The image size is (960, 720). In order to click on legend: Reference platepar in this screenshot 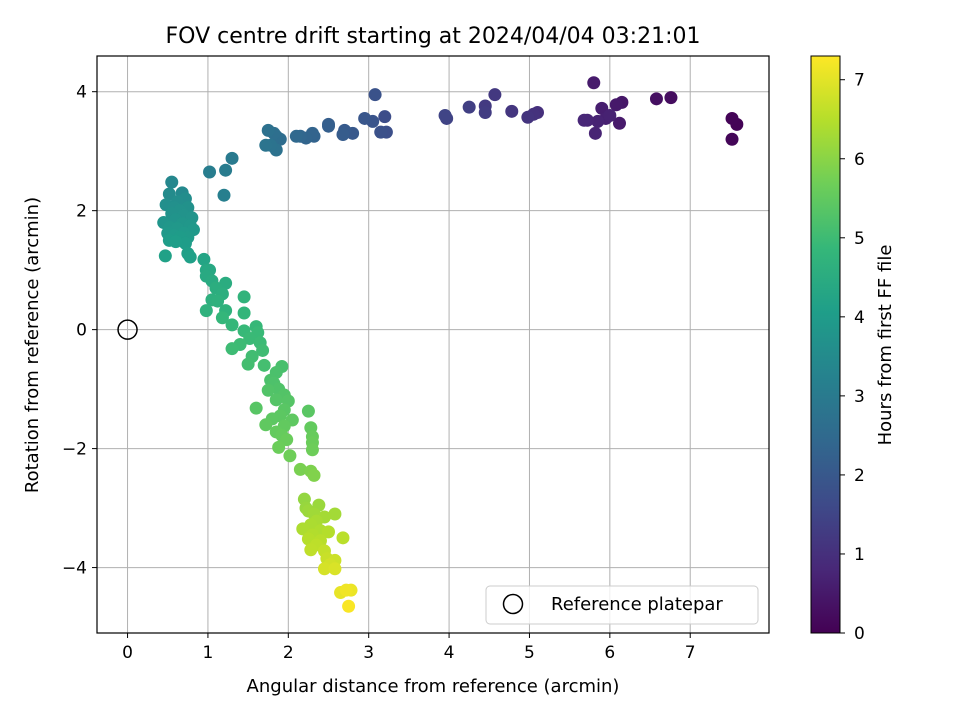, I will do `click(622, 605)`.